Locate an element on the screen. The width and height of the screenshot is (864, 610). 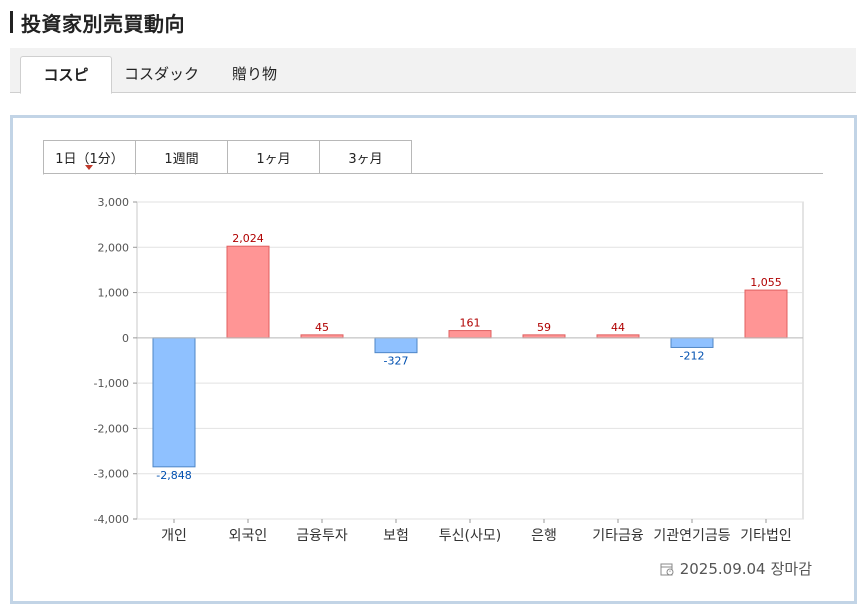
x-tick-label: 금융투자 is located at coordinates (322, 536).